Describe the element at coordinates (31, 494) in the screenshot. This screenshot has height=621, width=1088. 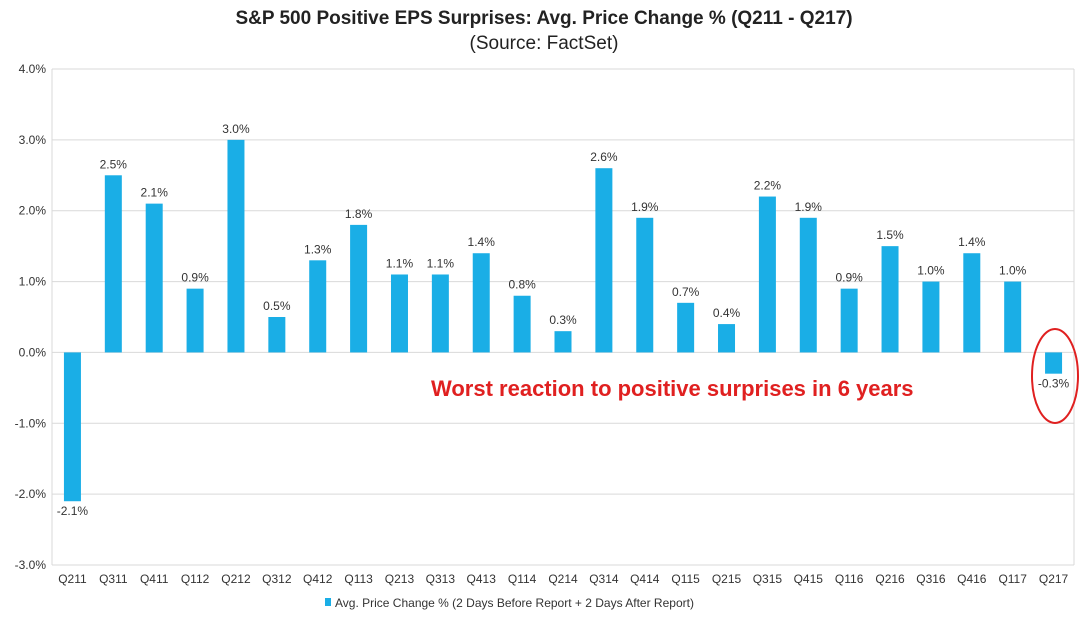
I see `y-tick-label: -2.0%` at that location.